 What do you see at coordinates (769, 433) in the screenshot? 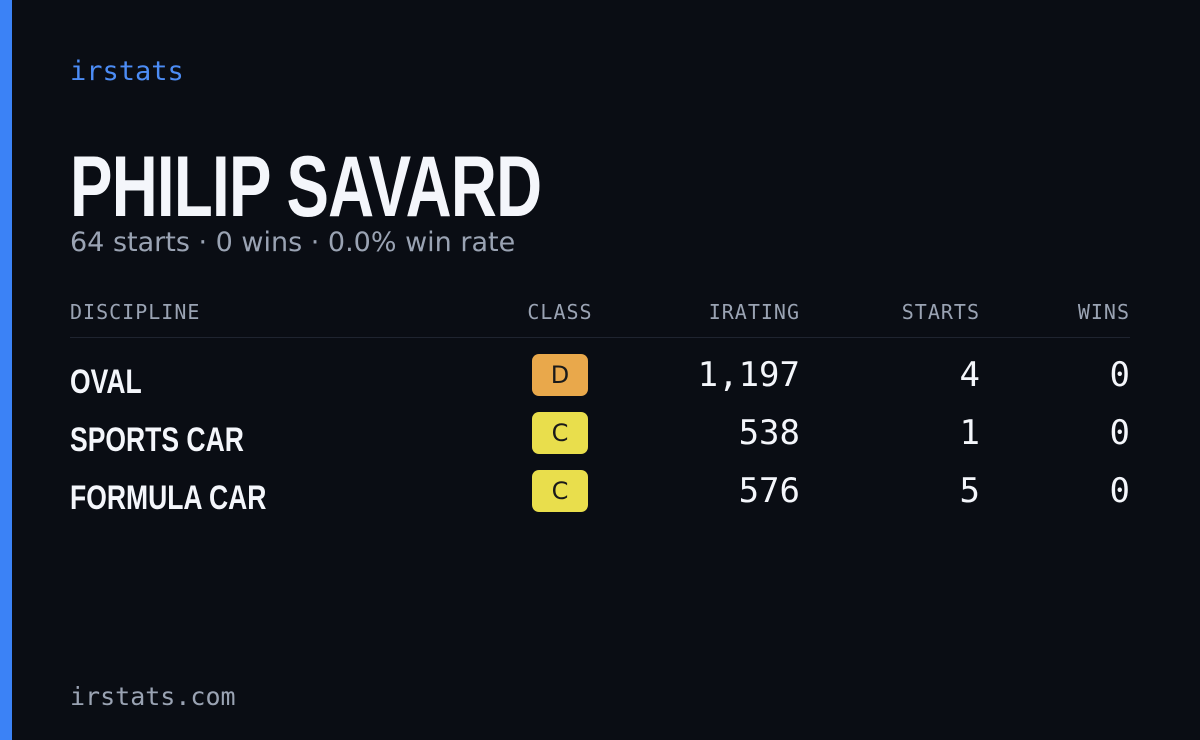
I see `stat-value: 538` at bounding box center [769, 433].